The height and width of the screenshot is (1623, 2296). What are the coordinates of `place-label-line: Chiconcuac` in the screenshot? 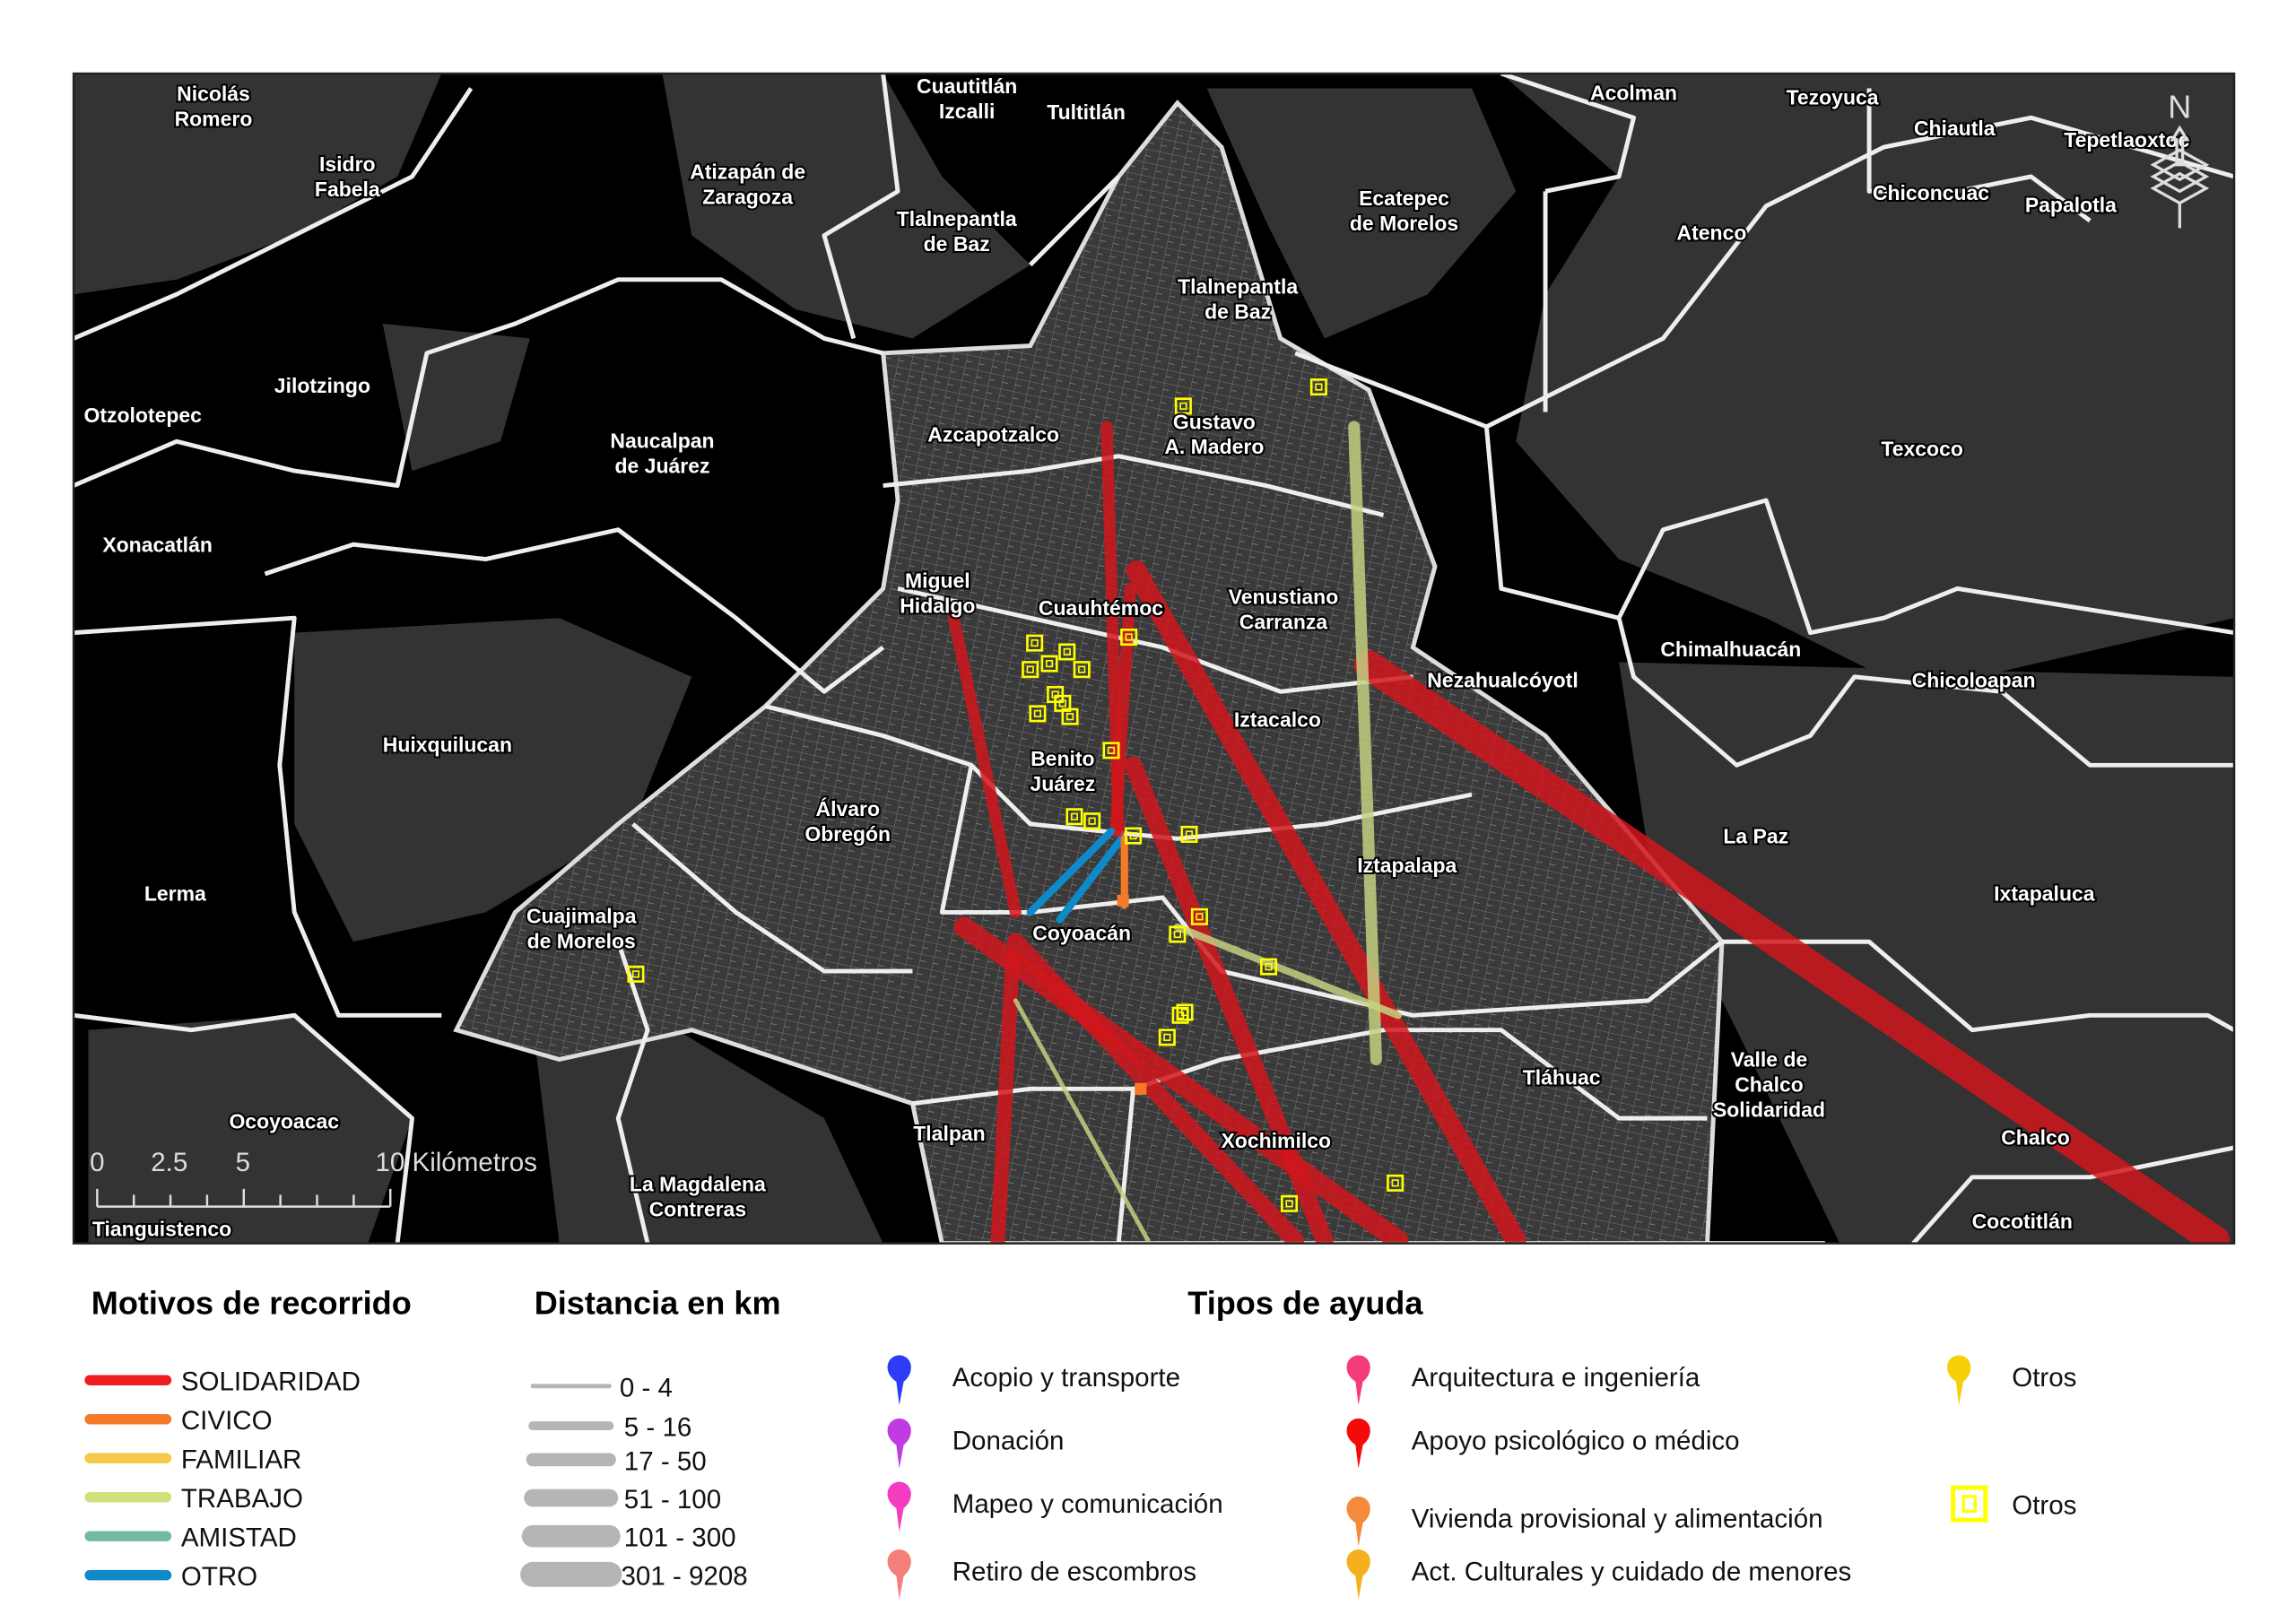 It's located at (1931, 192).